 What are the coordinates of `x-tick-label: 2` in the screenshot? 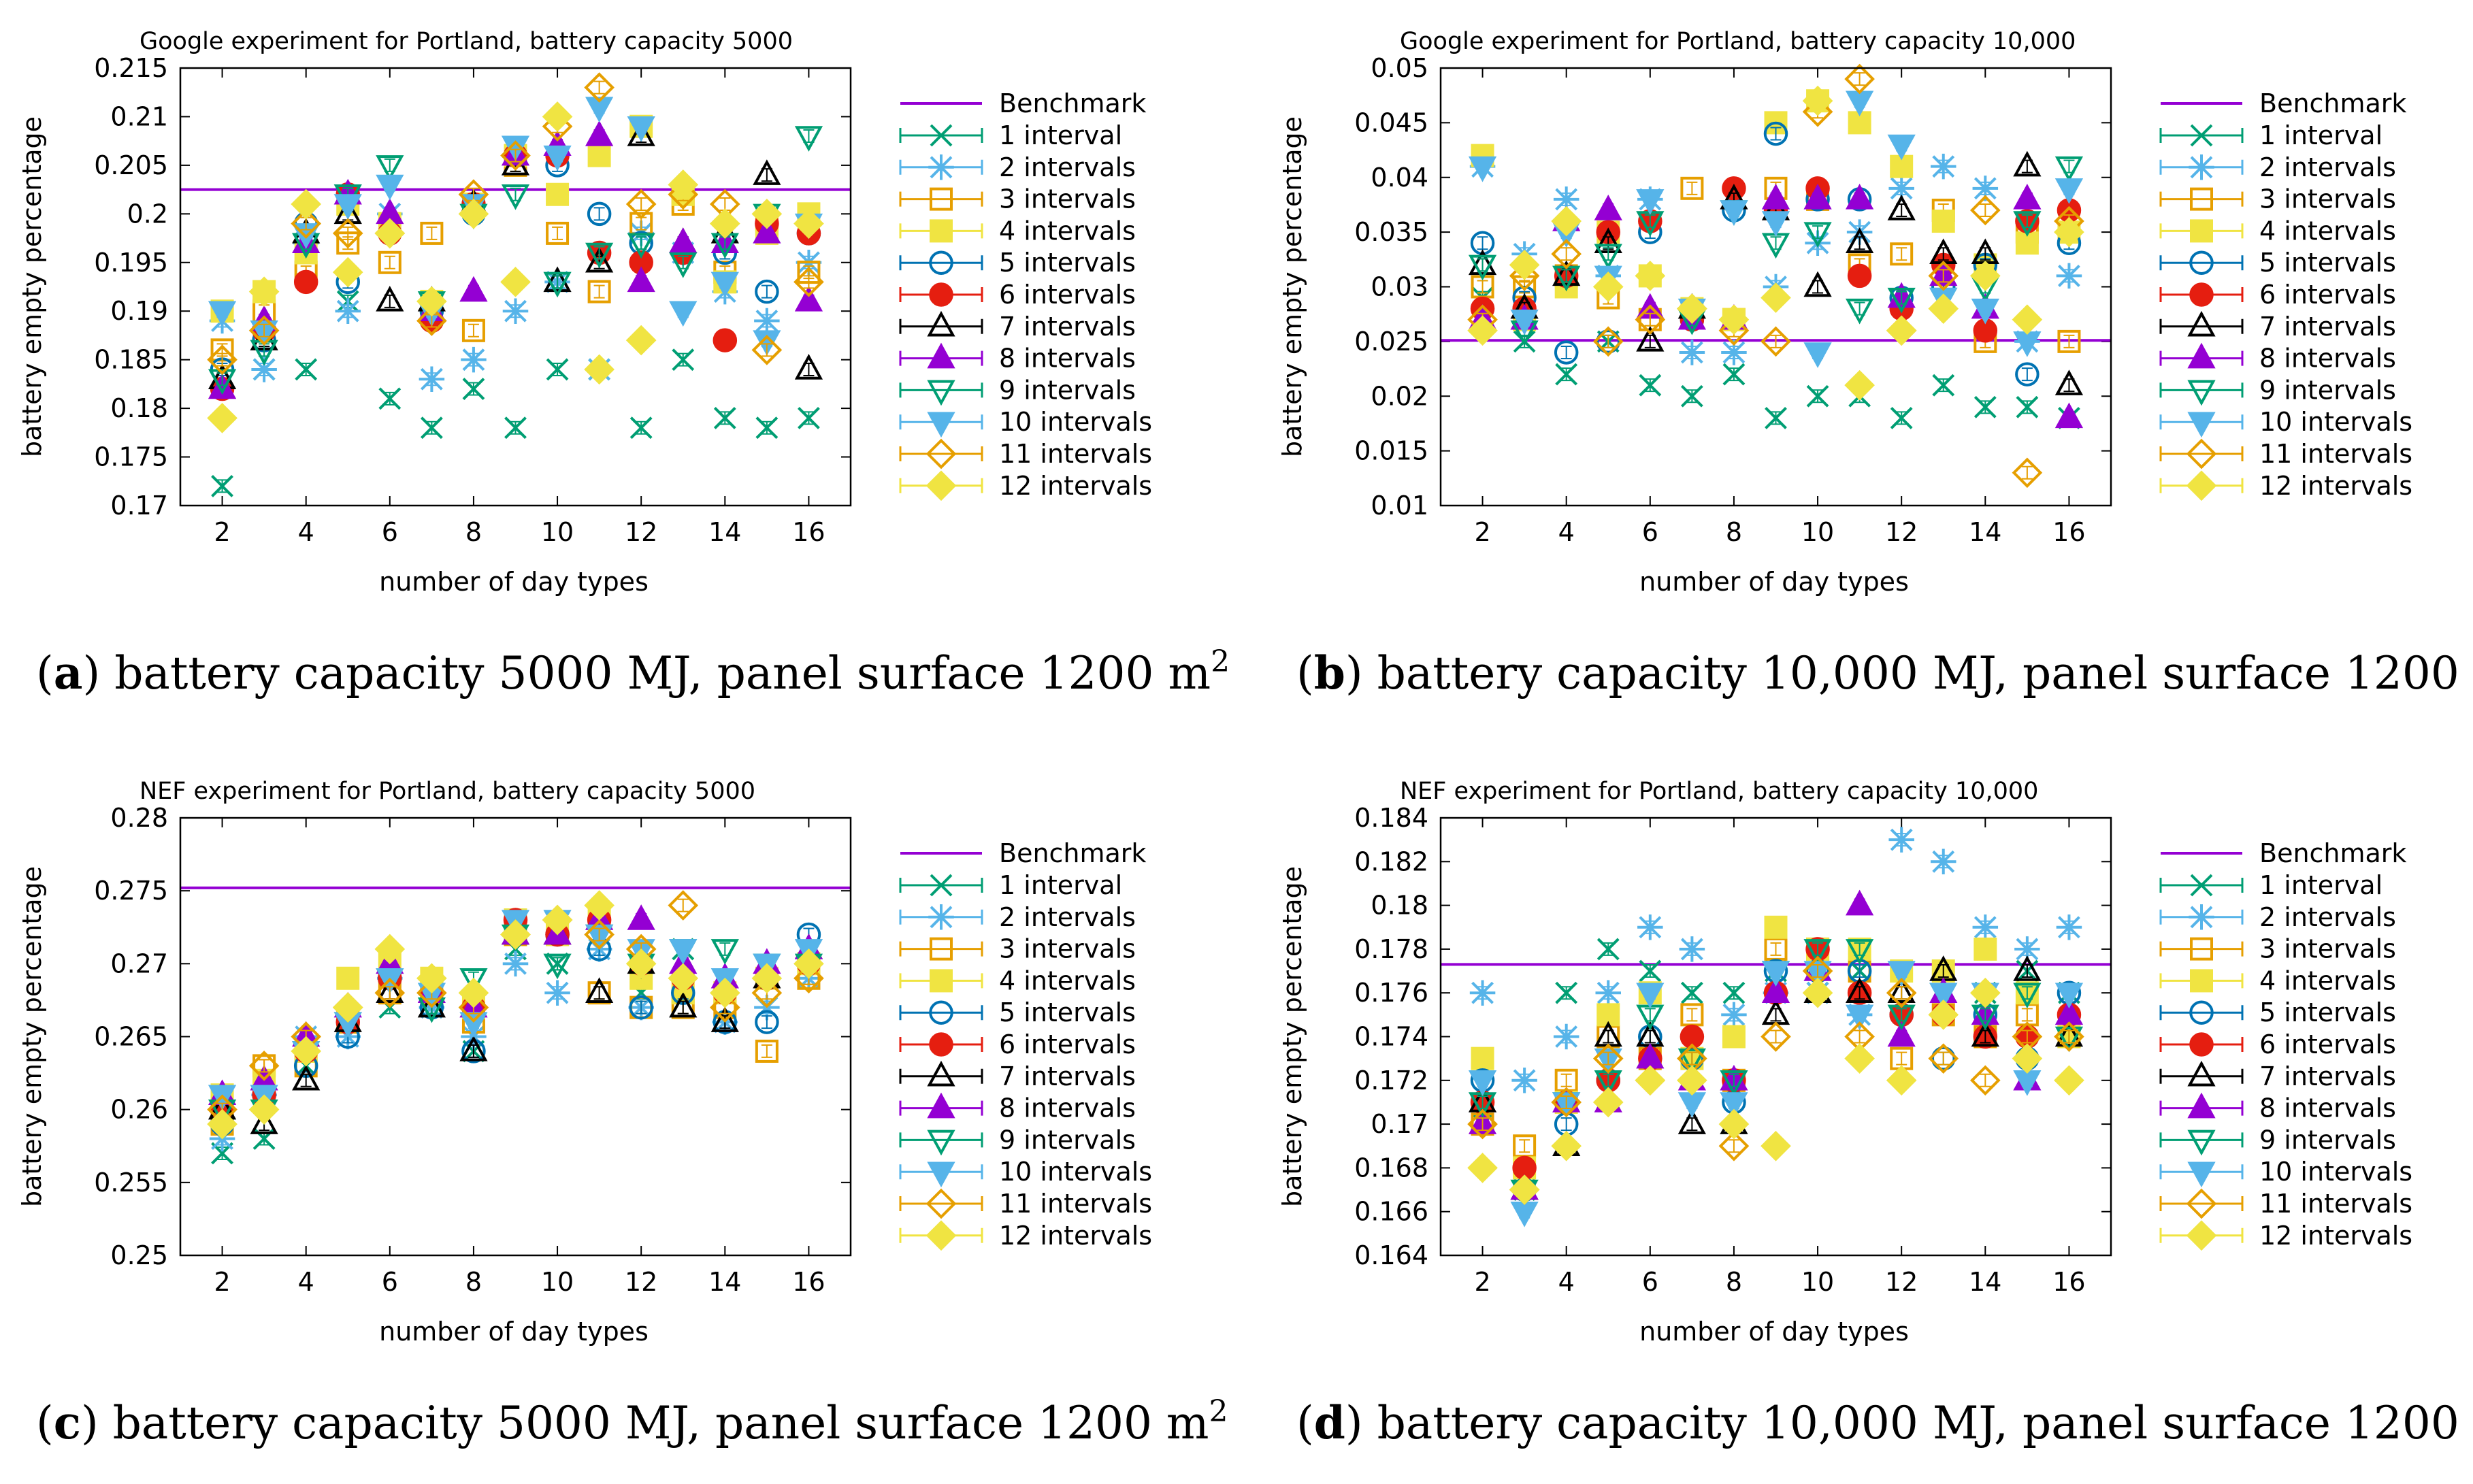 It's located at (222, 1282).